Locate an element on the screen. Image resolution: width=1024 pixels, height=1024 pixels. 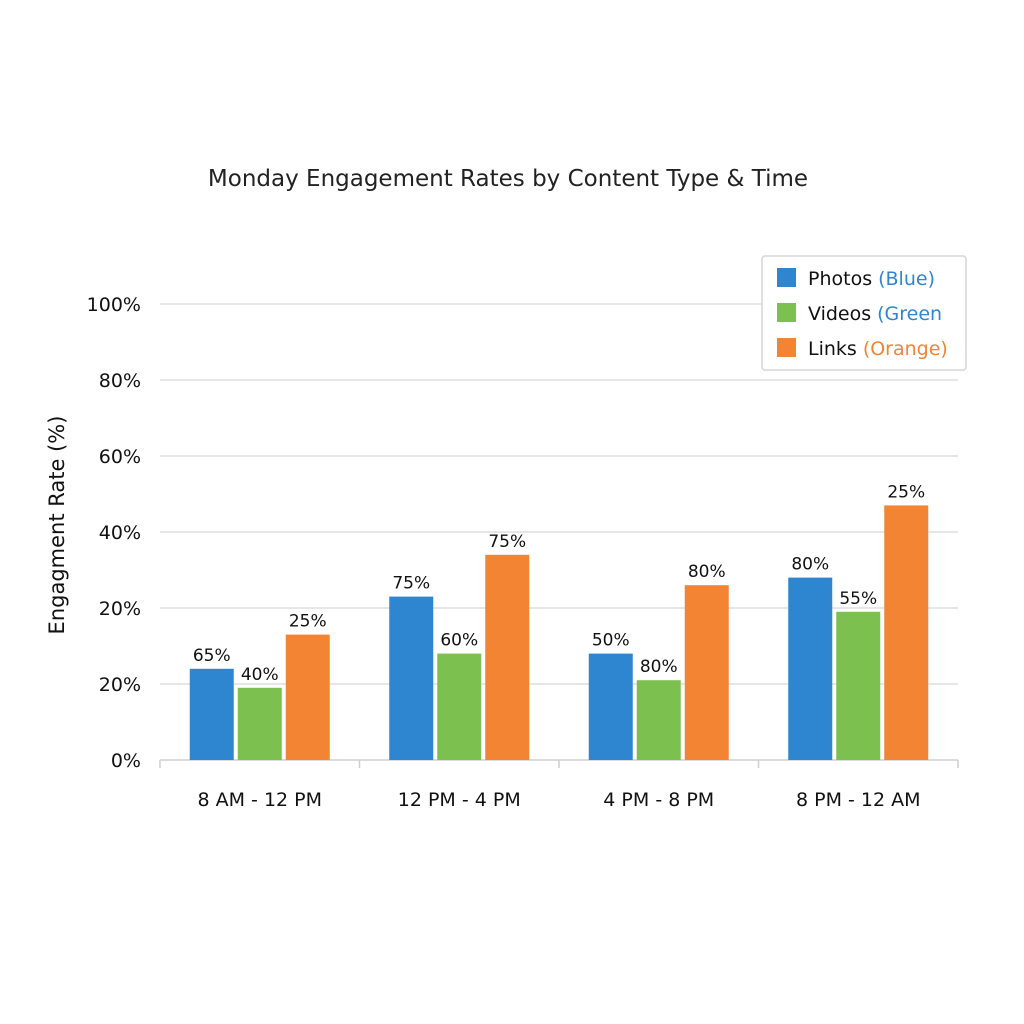
y-tick-label: 0% is located at coordinates (126, 761).